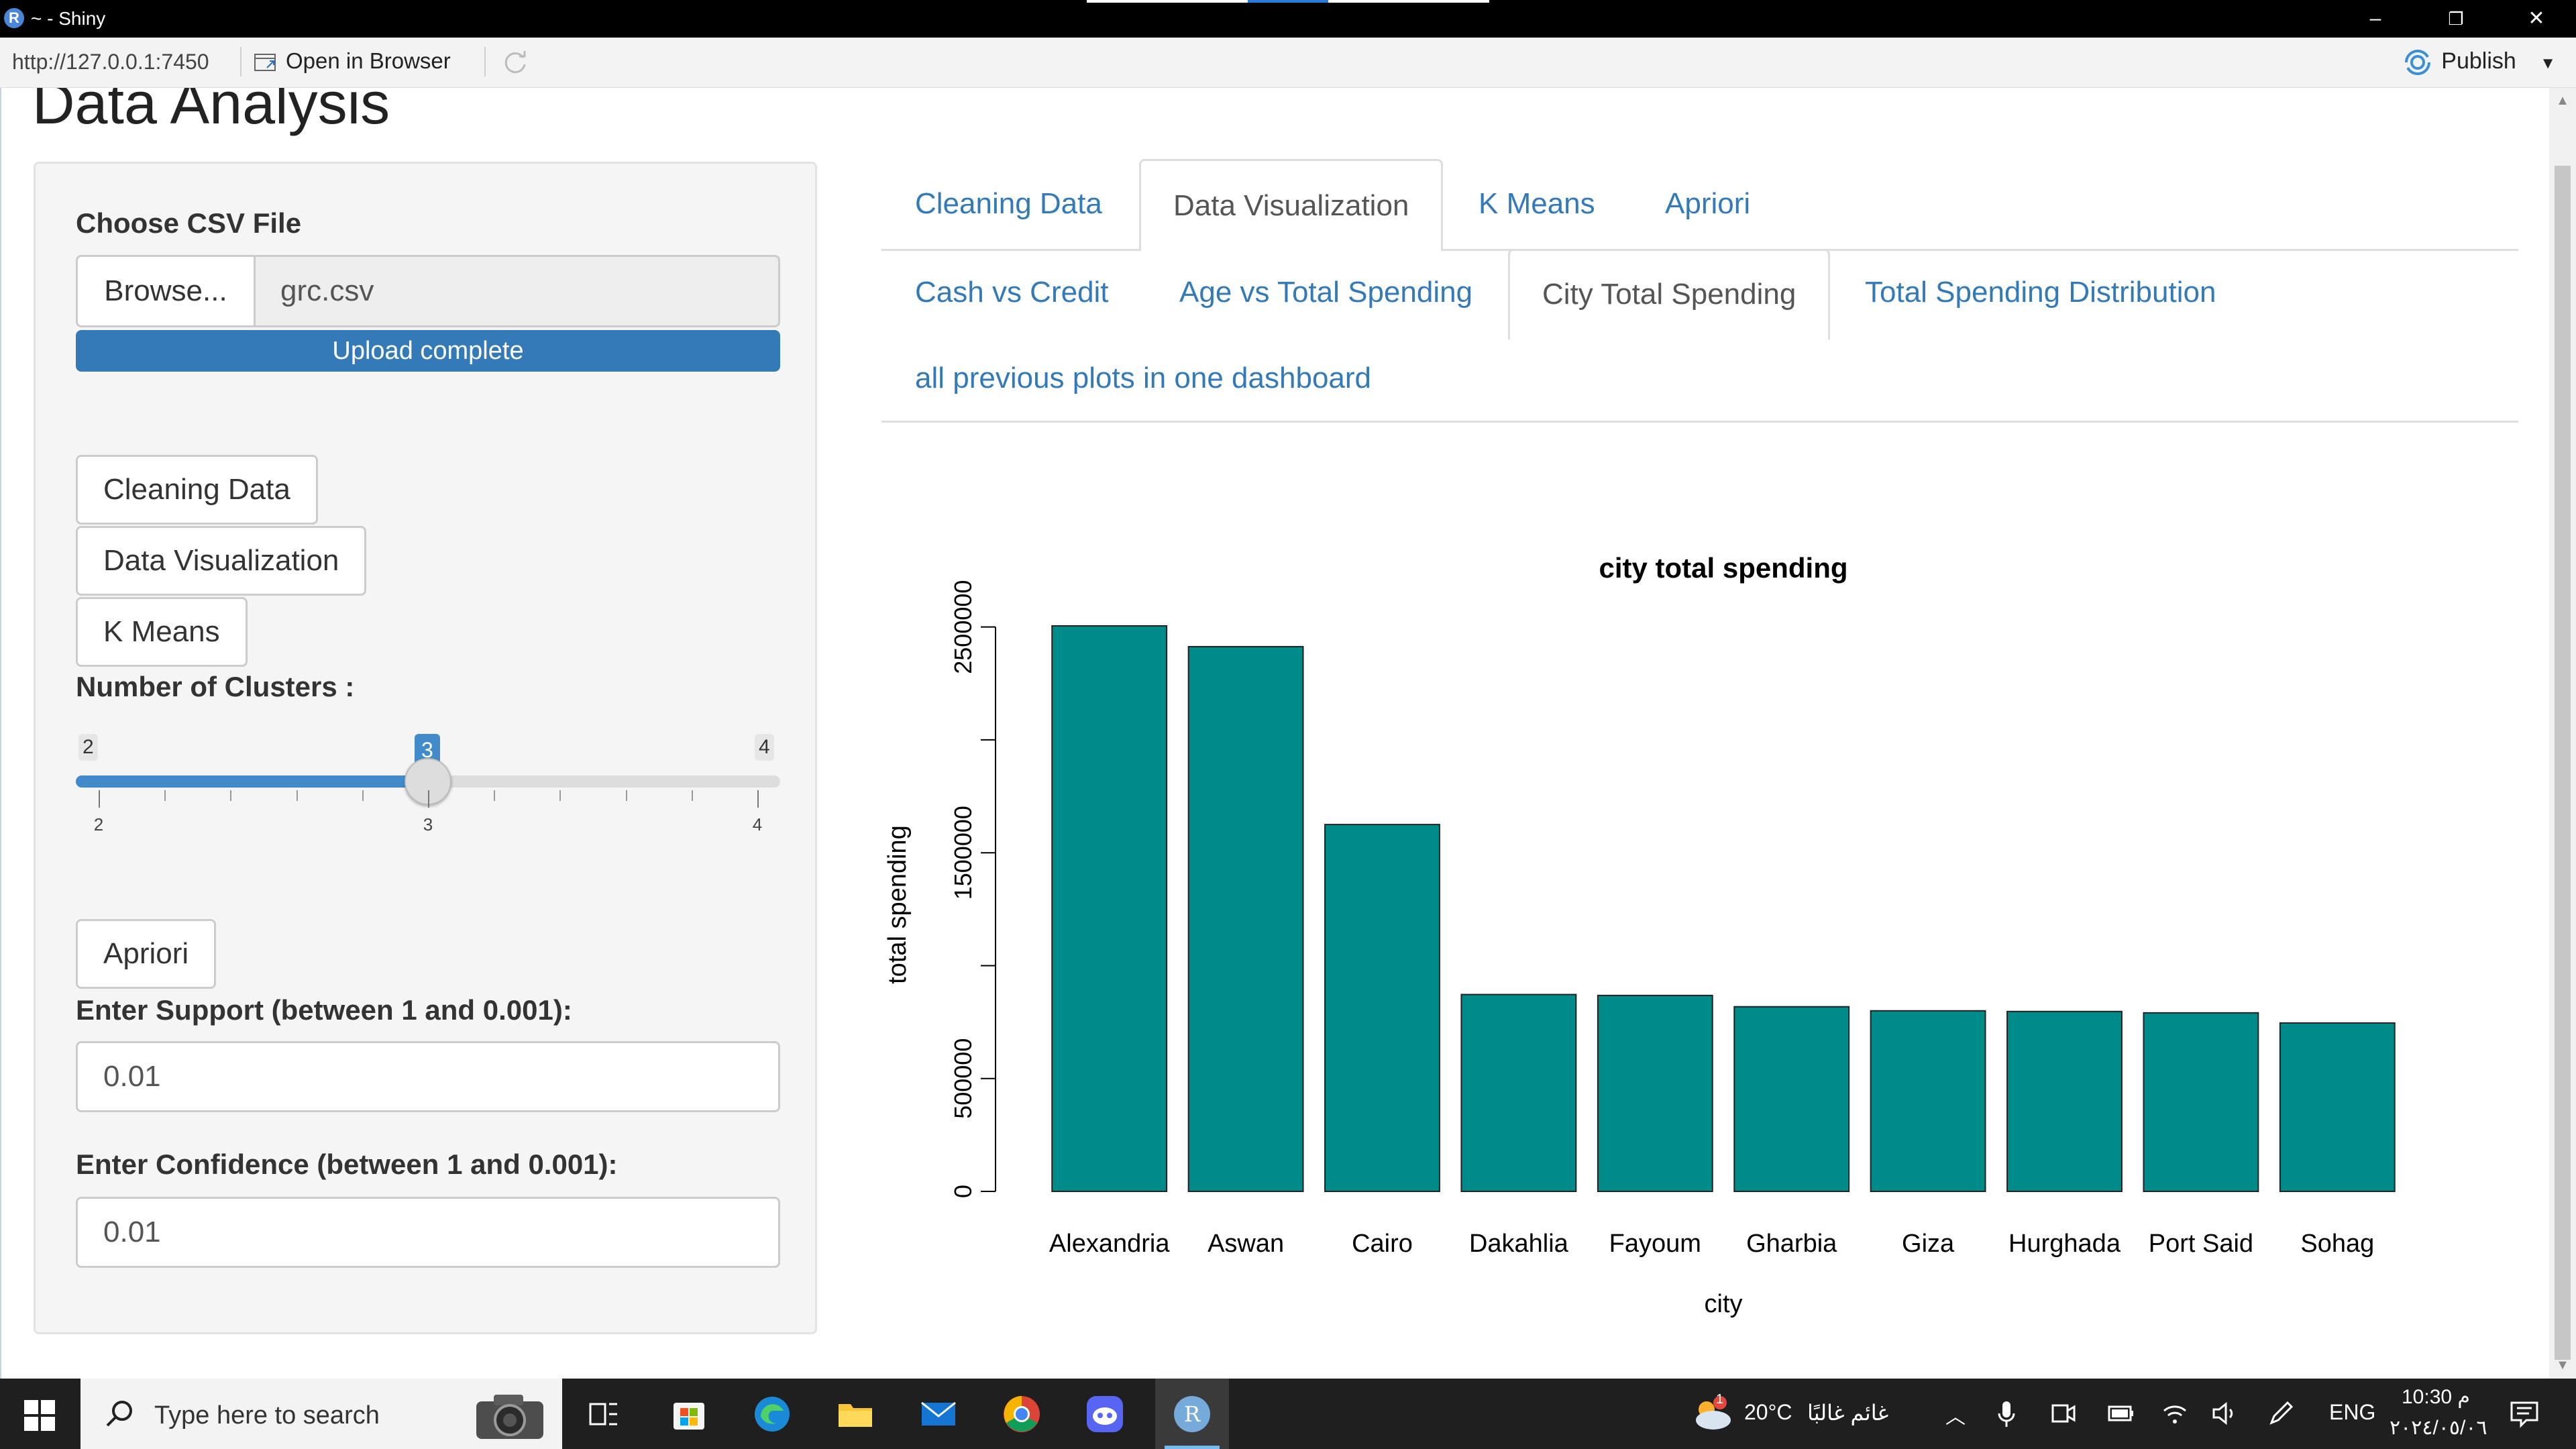 The height and width of the screenshot is (1449, 2576). I want to click on tab-all-plots-dashboard: all previous plots in one dashboard, so click(1143, 378).